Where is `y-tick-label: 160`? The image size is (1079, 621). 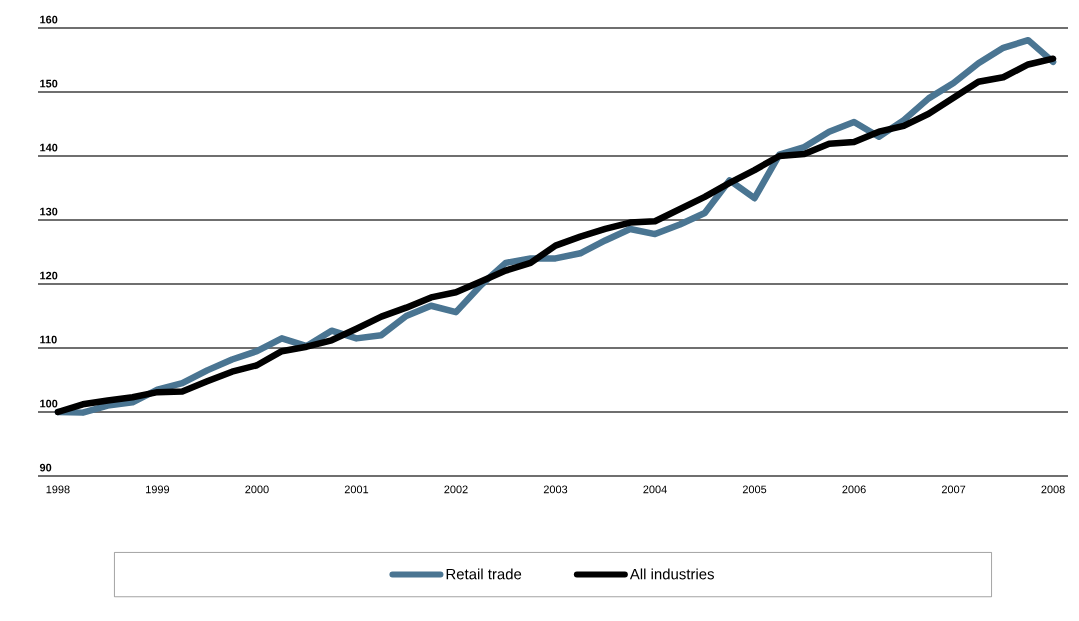
y-tick-label: 160 is located at coordinates (49, 19).